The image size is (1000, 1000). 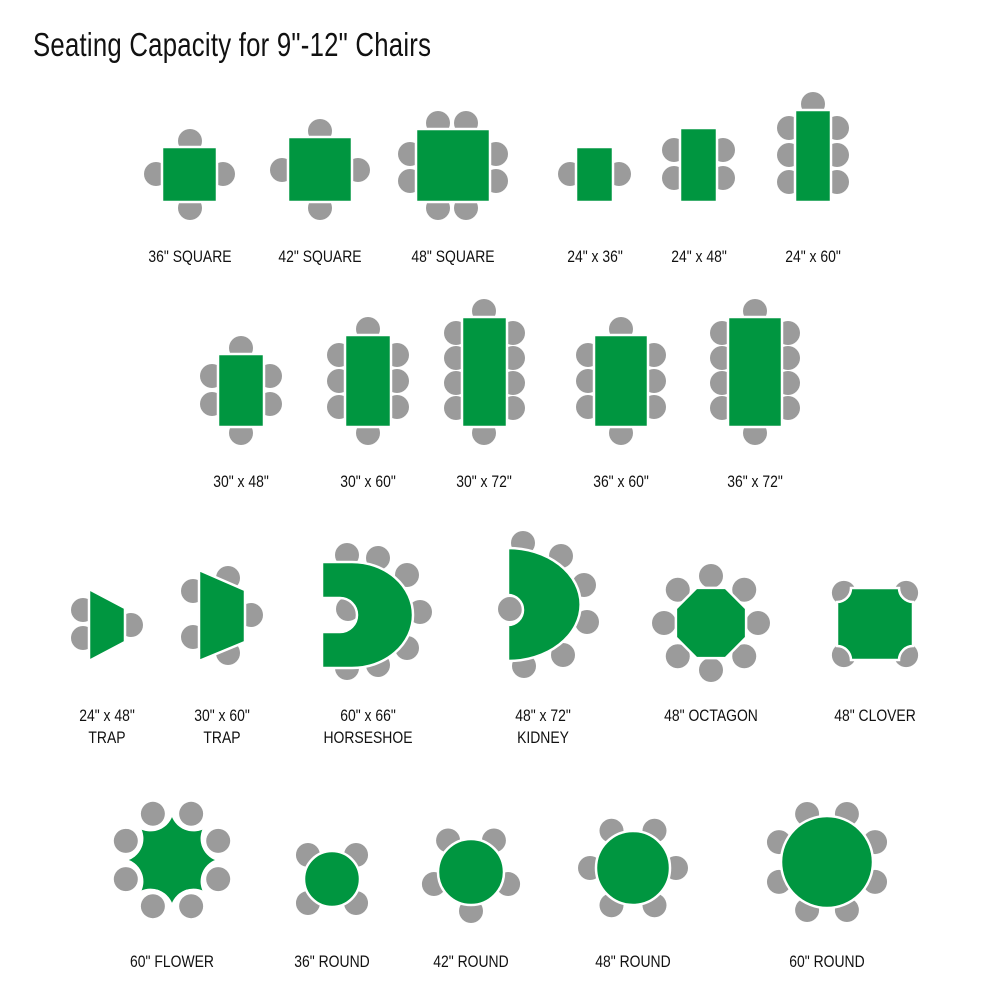 What do you see at coordinates (875, 624) in the screenshot?
I see `table-clover` at bounding box center [875, 624].